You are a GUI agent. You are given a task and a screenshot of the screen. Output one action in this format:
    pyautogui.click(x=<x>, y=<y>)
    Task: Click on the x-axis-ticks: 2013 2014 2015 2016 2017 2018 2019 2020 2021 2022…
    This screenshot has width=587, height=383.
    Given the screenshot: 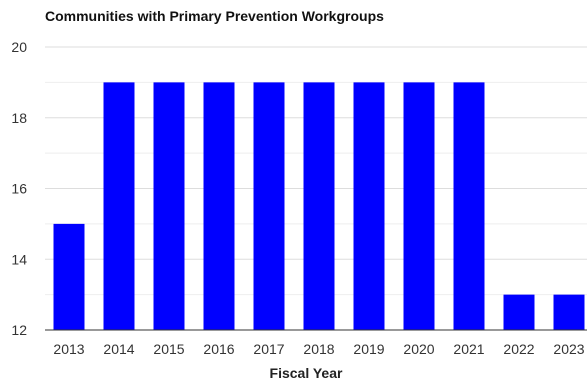 What is the action you would take?
    pyautogui.click(x=318, y=349)
    